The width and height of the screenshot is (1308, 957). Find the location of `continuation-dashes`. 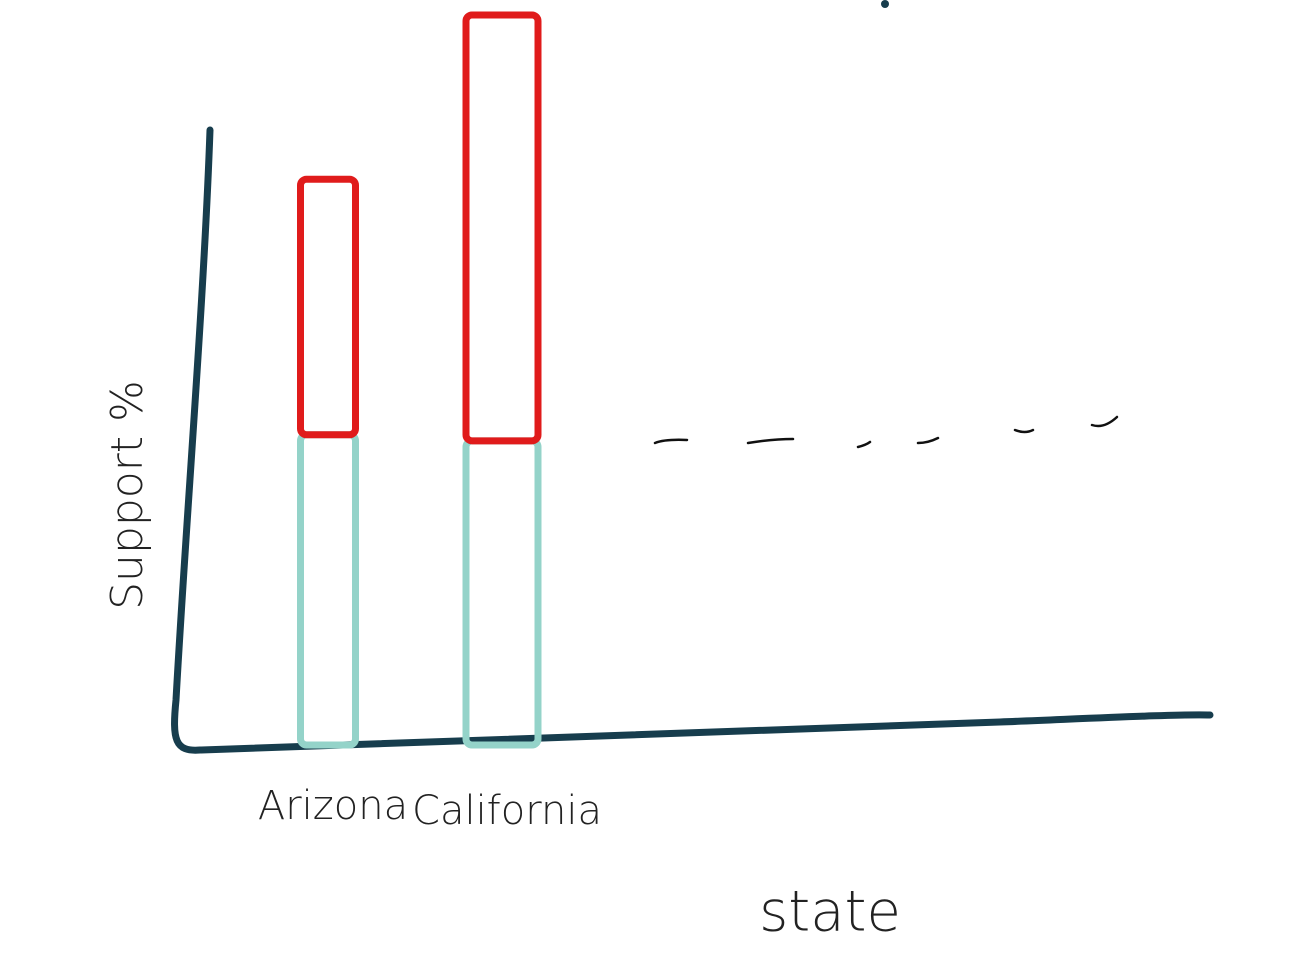

continuation-dashes is located at coordinates (886, 432).